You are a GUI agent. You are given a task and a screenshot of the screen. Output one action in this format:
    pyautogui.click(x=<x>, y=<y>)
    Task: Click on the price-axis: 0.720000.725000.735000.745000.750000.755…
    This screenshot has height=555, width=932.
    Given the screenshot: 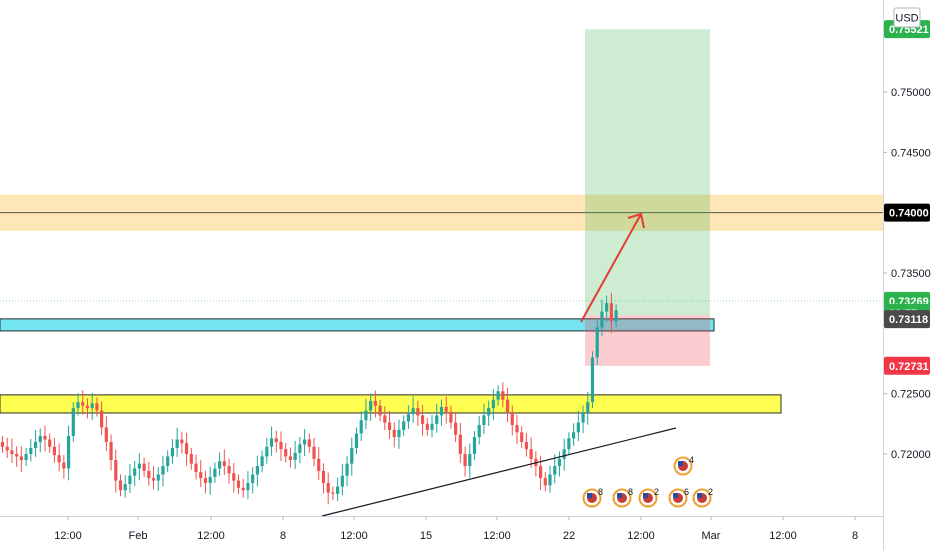 What is the action you would take?
    pyautogui.click(x=907, y=240)
    